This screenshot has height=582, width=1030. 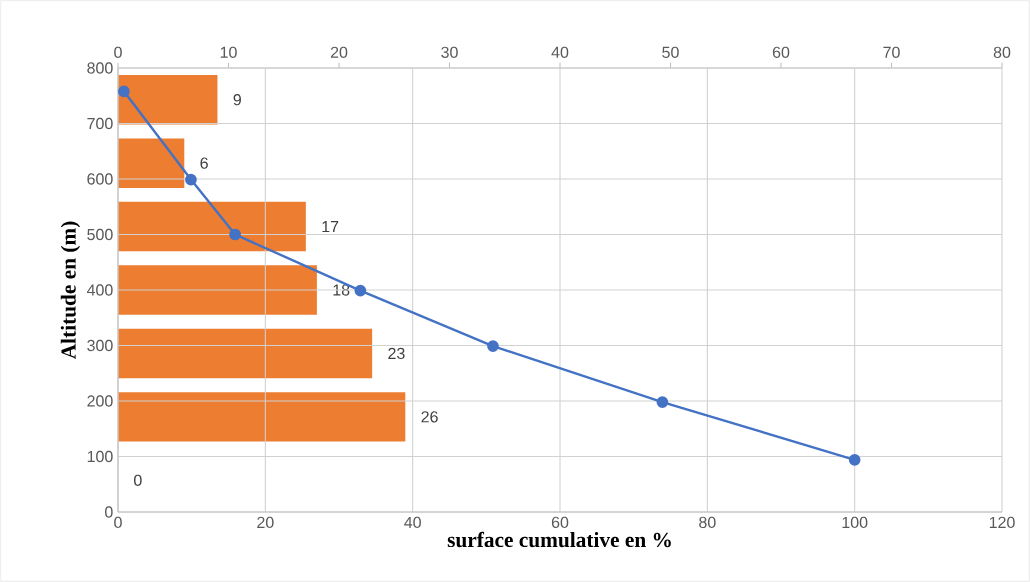 What do you see at coordinates (100, 179) in the screenshot?
I see `y-tick-label: 600` at bounding box center [100, 179].